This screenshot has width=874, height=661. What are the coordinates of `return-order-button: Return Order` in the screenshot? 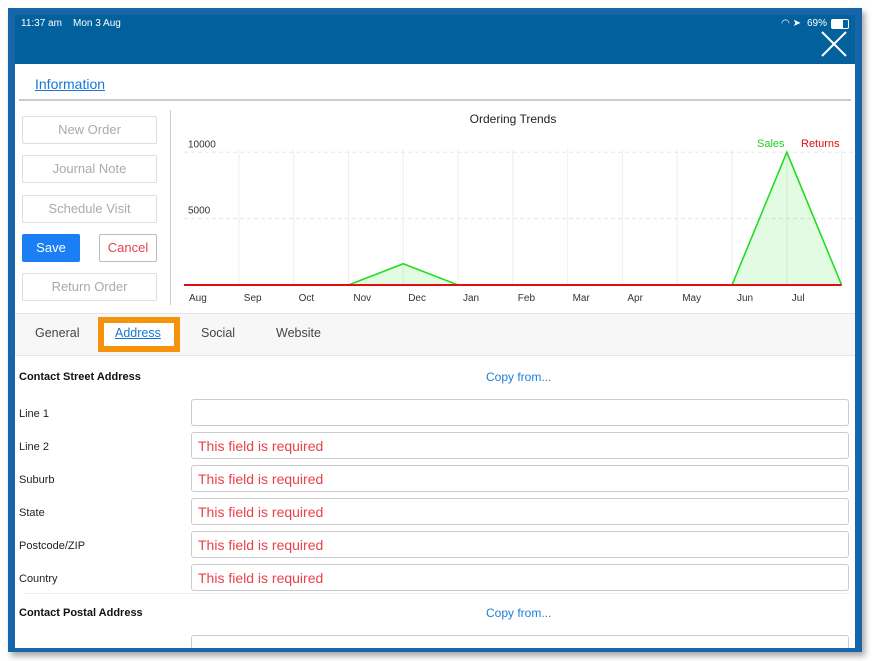 It's located at (89, 287).